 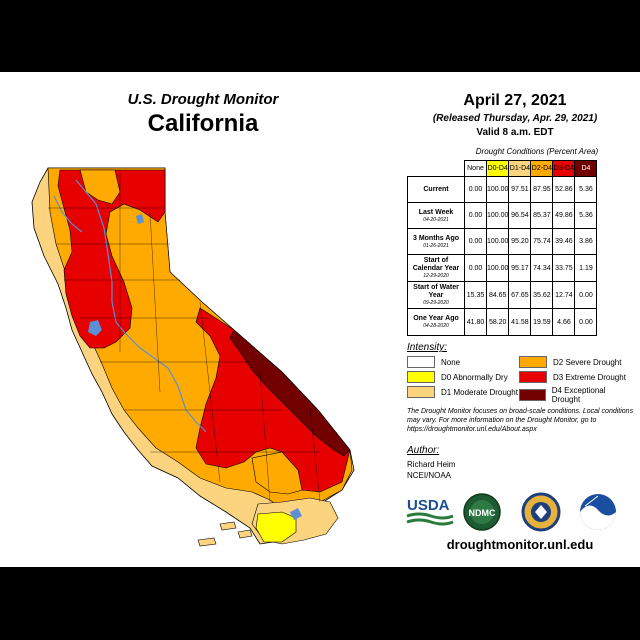 What do you see at coordinates (564, 241) in the screenshot?
I see `table-cell: 39.46` at bounding box center [564, 241].